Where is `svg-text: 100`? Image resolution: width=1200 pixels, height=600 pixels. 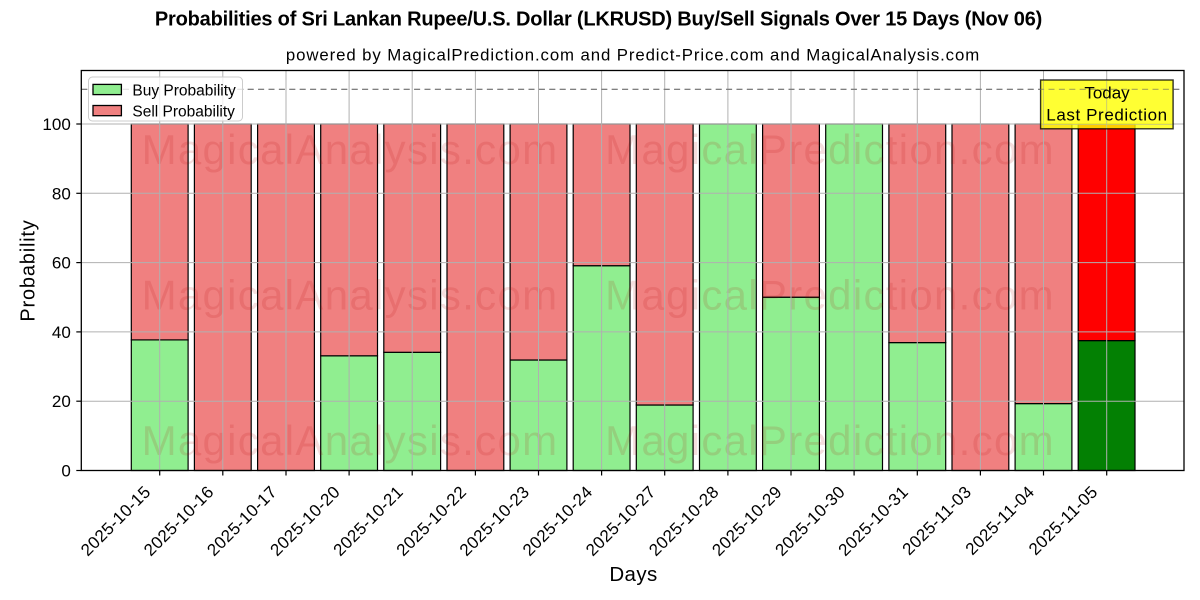
svg-text: 100 is located at coordinates (56, 124).